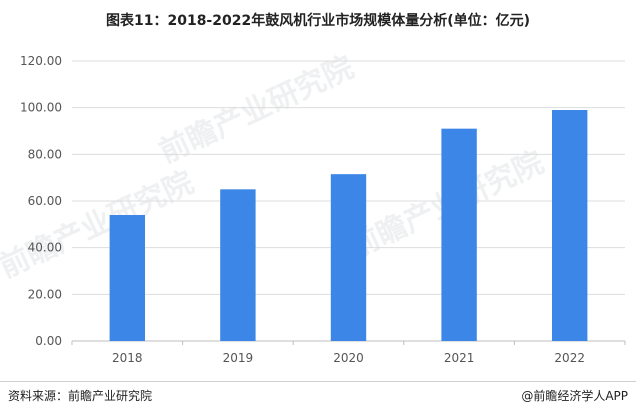 This screenshot has width=636, height=418. I want to click on chart-title: 图表11：2018-2022年鼓风机行业市场规模体量分析(单位：亿元), so click(318, 21).